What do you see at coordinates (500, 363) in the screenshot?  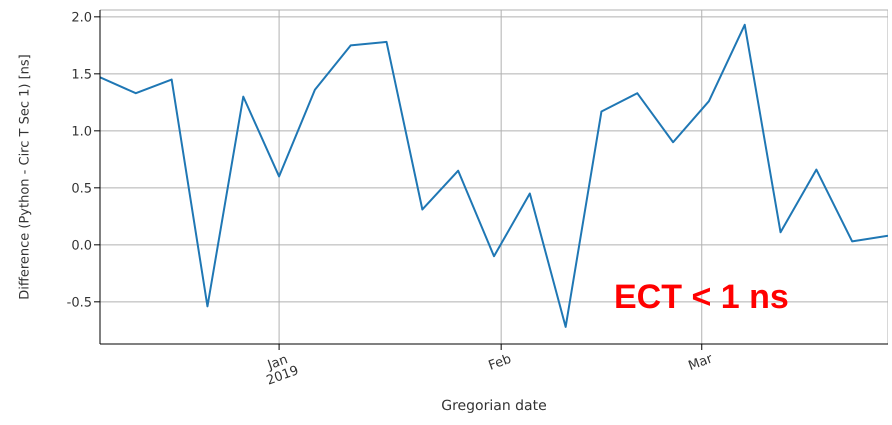 I see `x-tick-label: Feb` at bounding box center [500, 363].